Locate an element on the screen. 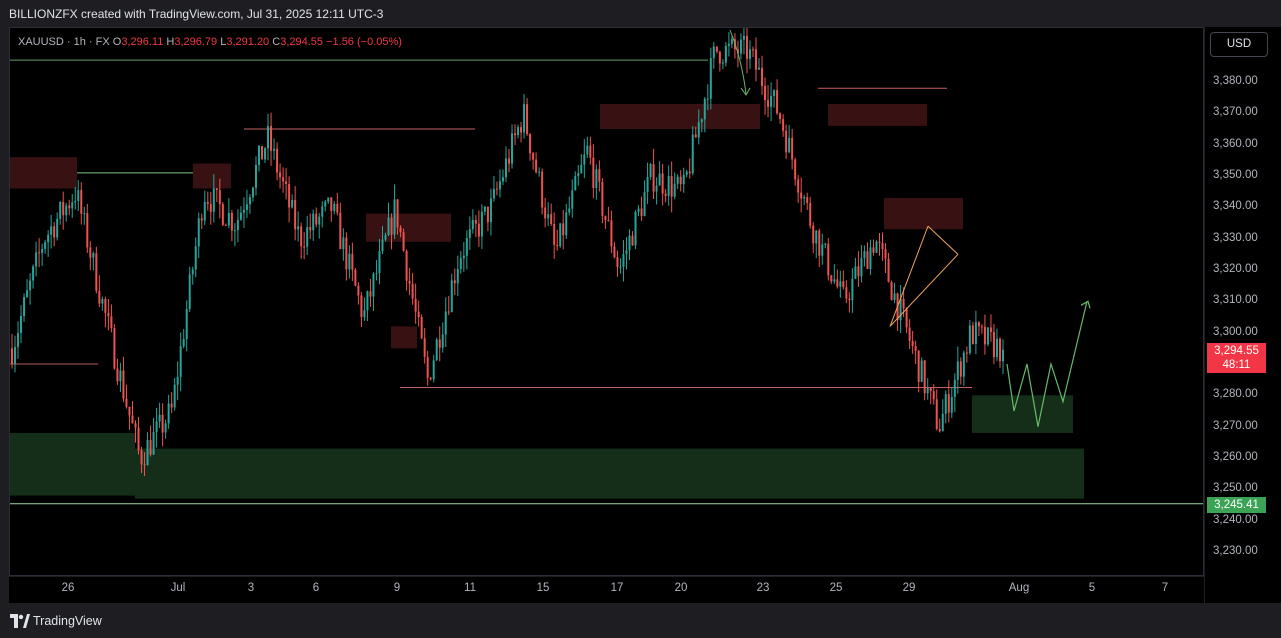  legend-high-label: H is located at coordinates (170, 42).